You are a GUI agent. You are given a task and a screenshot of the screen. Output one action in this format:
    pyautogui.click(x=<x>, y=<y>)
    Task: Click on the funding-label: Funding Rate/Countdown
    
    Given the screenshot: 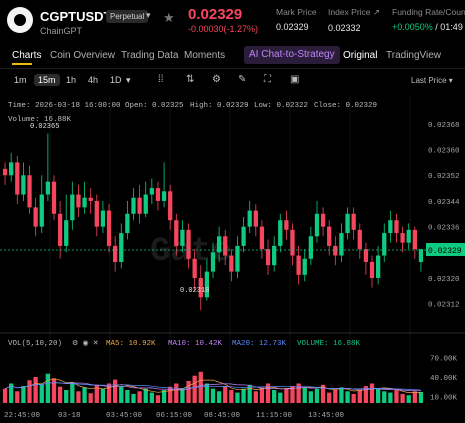 What is the action you would take?
    pyautogui.click(x=428, y=12)
    